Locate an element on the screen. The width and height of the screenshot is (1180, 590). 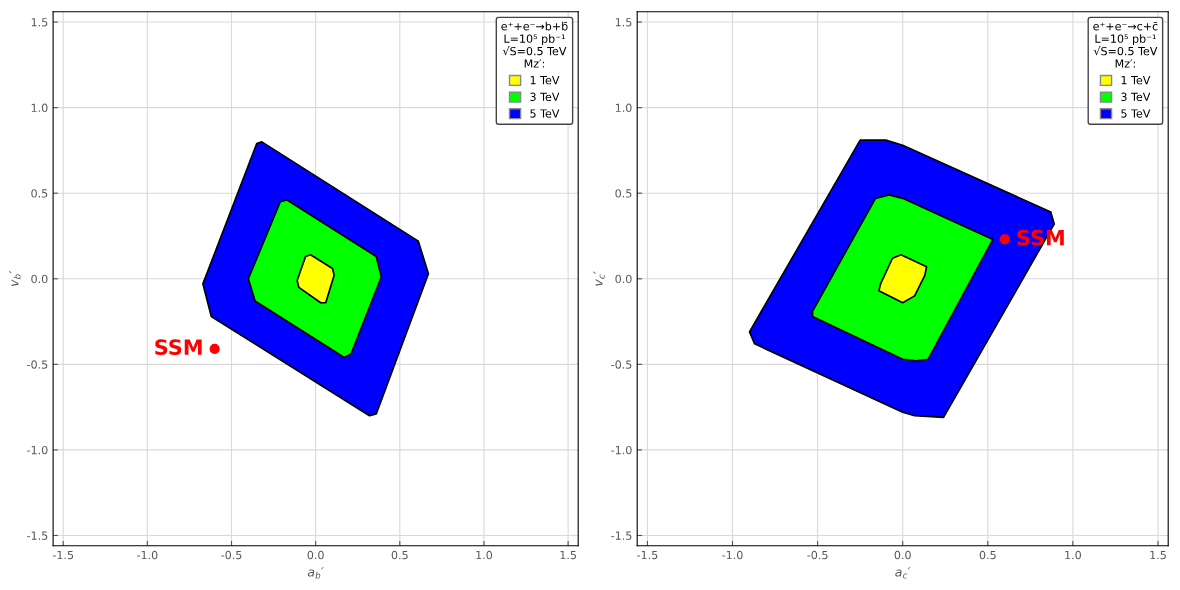
y-axis-title: v$_{c}$′ is located at coordinates (599, 278).